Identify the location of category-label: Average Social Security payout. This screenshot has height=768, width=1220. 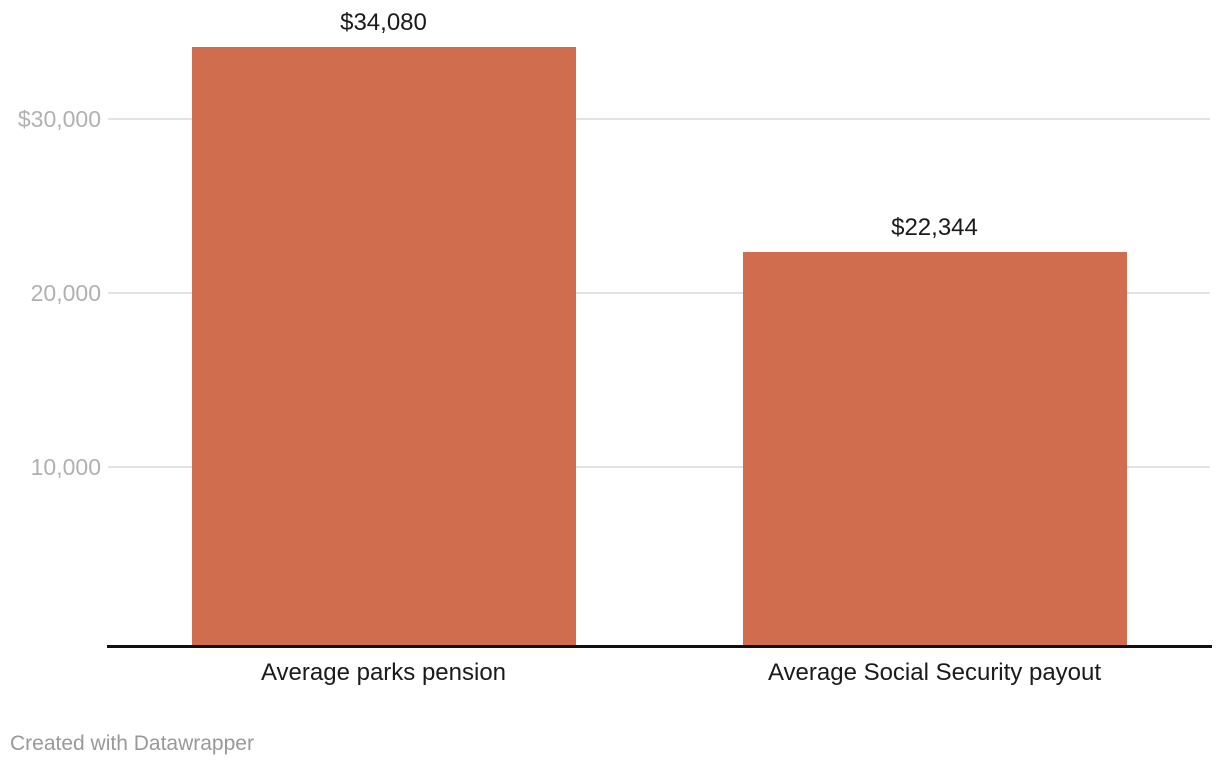
(934, 672).